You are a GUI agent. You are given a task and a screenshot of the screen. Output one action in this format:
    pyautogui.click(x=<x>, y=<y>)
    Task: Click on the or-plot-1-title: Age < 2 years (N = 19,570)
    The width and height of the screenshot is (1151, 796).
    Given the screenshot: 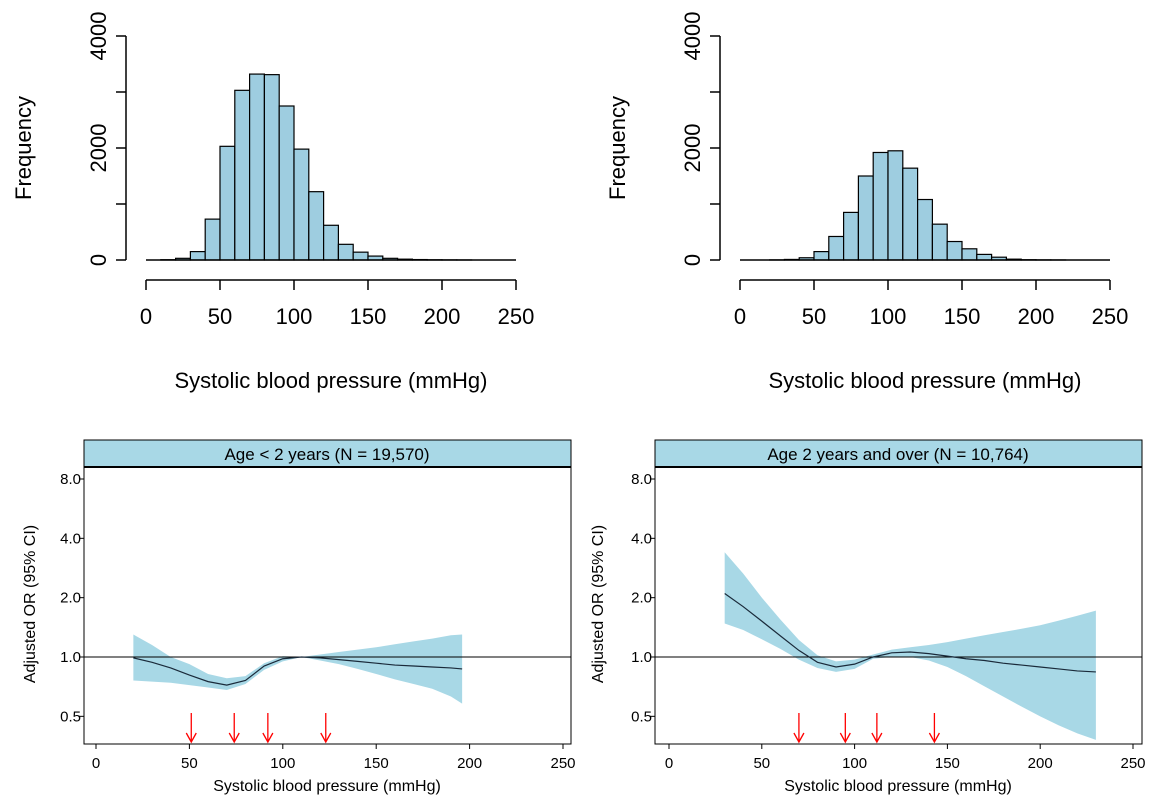 What is the action you would take?
    pyautogui.click(x=326, y=454)
    